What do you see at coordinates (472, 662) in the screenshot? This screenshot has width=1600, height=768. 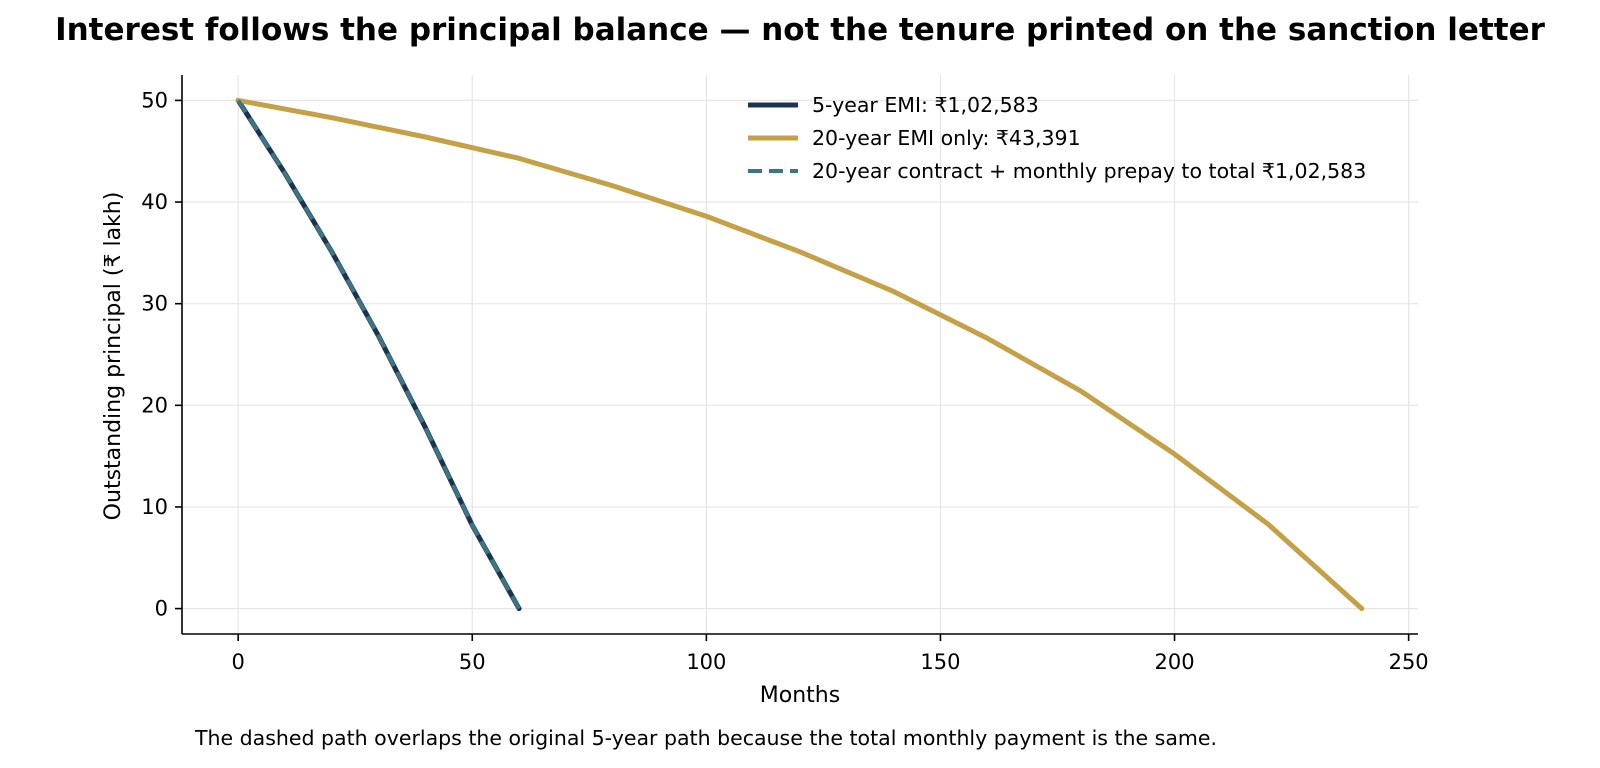 I see `x-tick-label-1: 50` at bounding box center [472, 662].